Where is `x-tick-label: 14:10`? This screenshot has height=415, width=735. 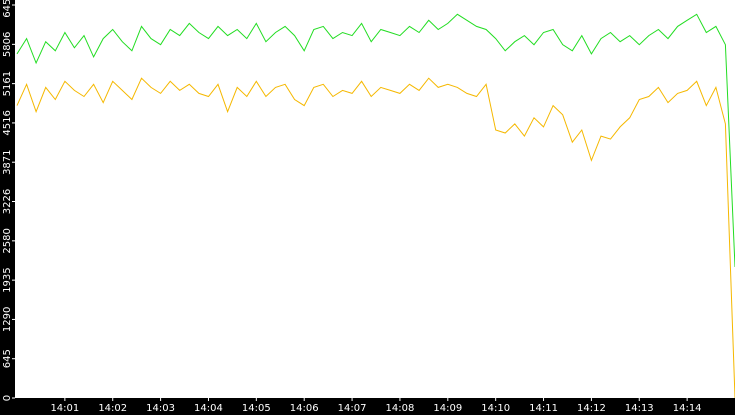 x-tick-label: 14:10 is located at coordinates (495, 408).